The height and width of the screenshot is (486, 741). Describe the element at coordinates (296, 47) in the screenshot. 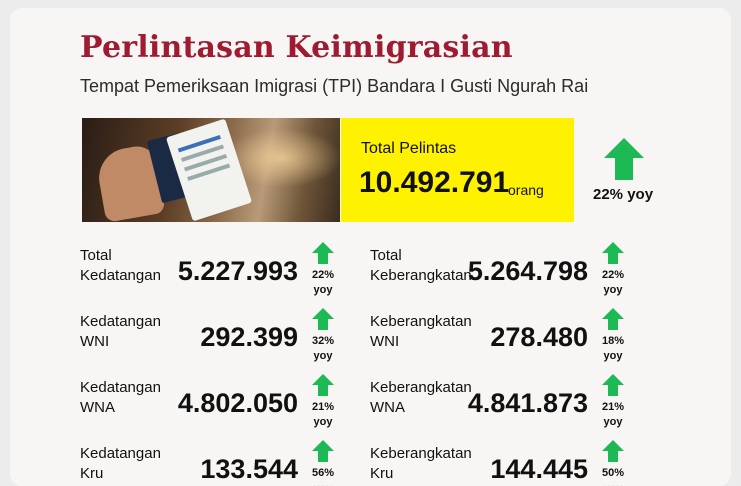

I see `page-title: Perlintasan Keimigrasian` at that location.